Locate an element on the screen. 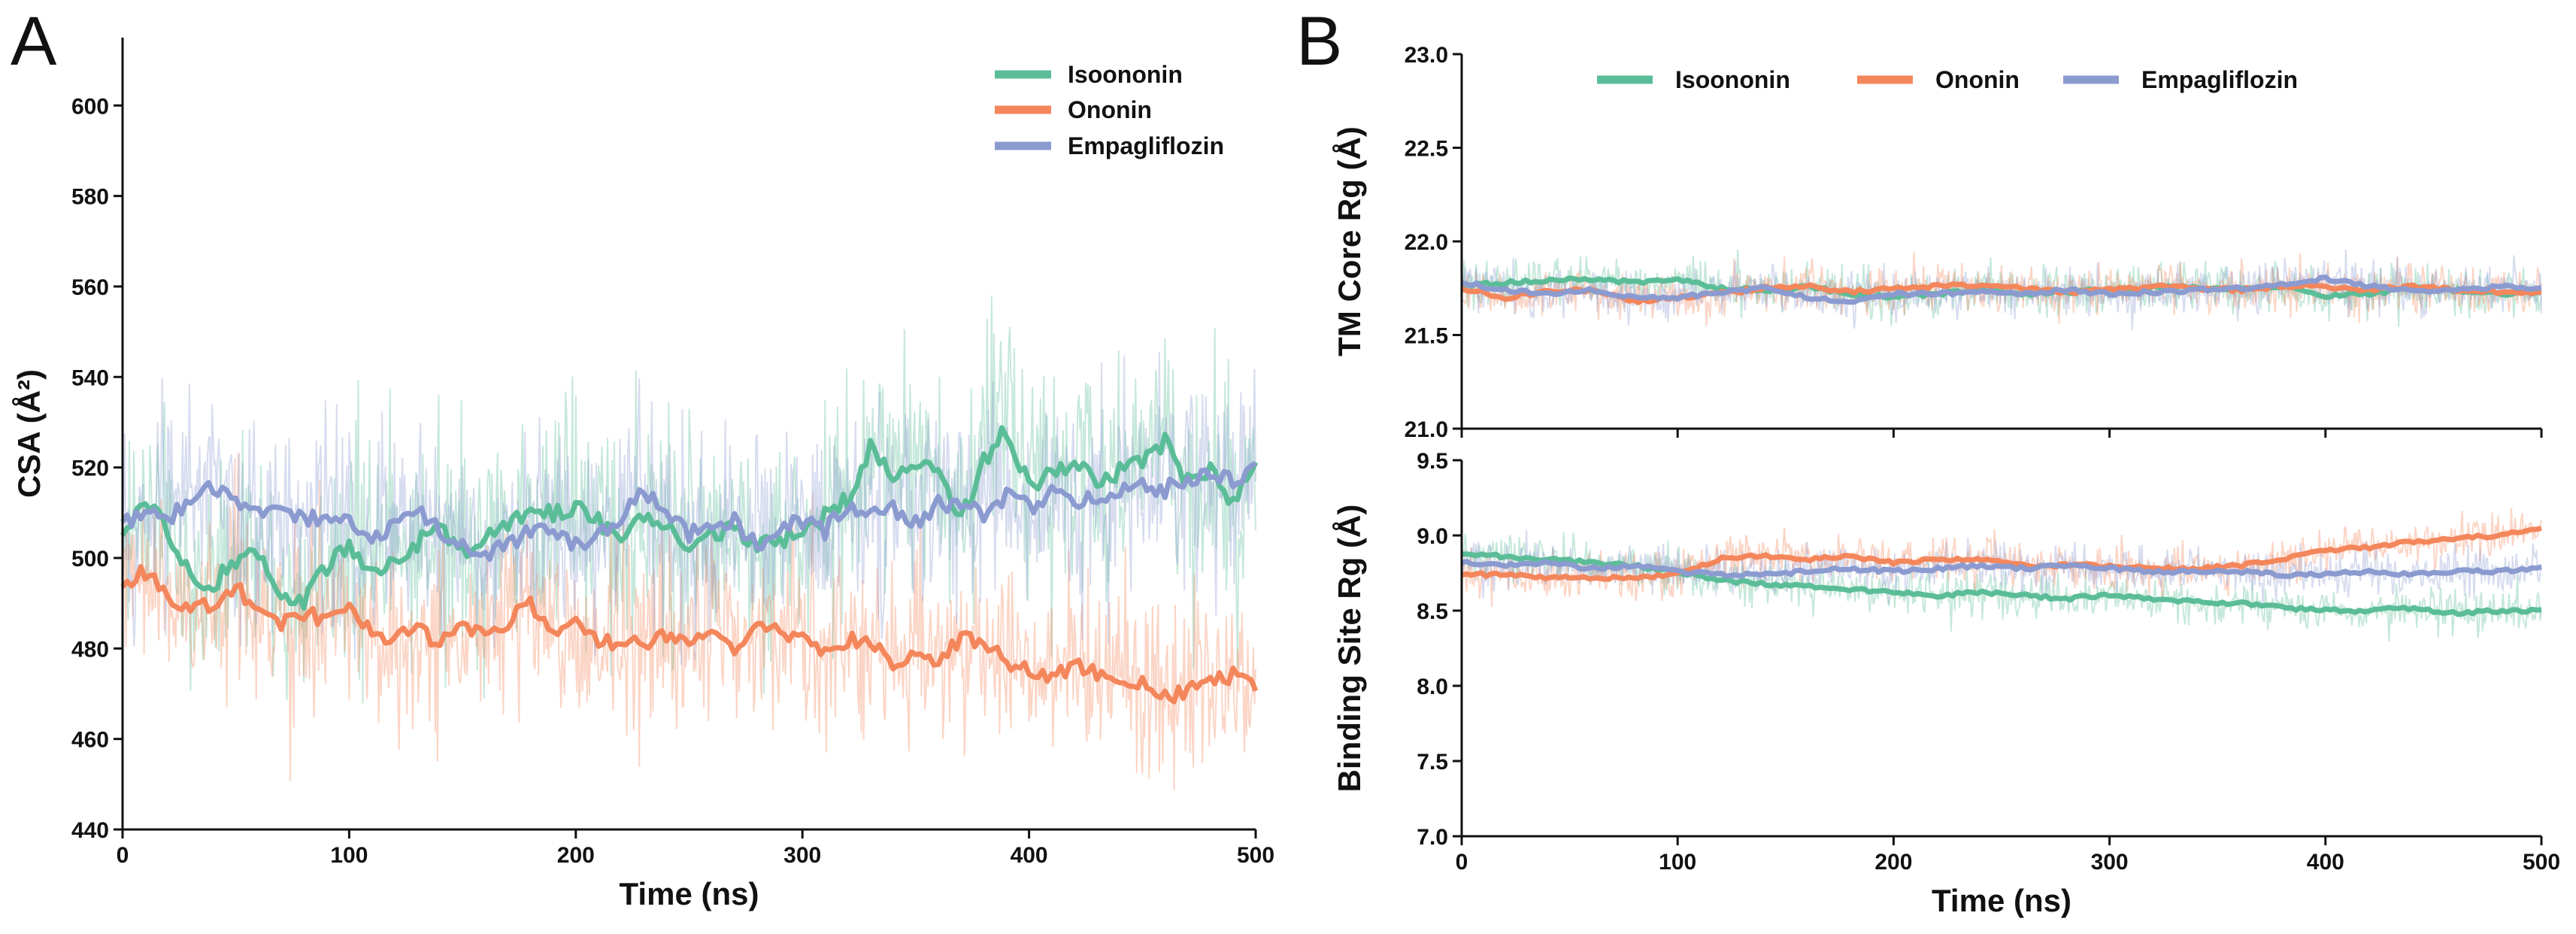  csa-y-tick-label: 580 is located at coordinates (90, 197).